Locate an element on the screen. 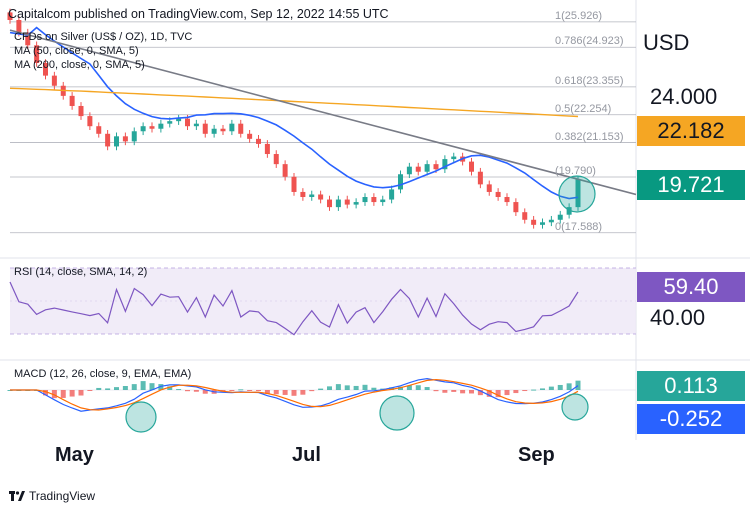 The height and width of the screenshot is (510, 750). ma50-legend: MA (50, close, 0, SMA, 5) is located at coordinates (76, 51).